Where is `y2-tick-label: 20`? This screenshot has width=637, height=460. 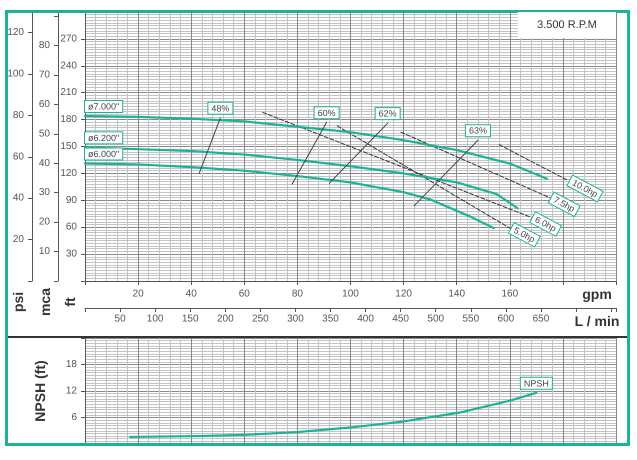 y2-tick-label: 20 is located at coordinates (18, 240).